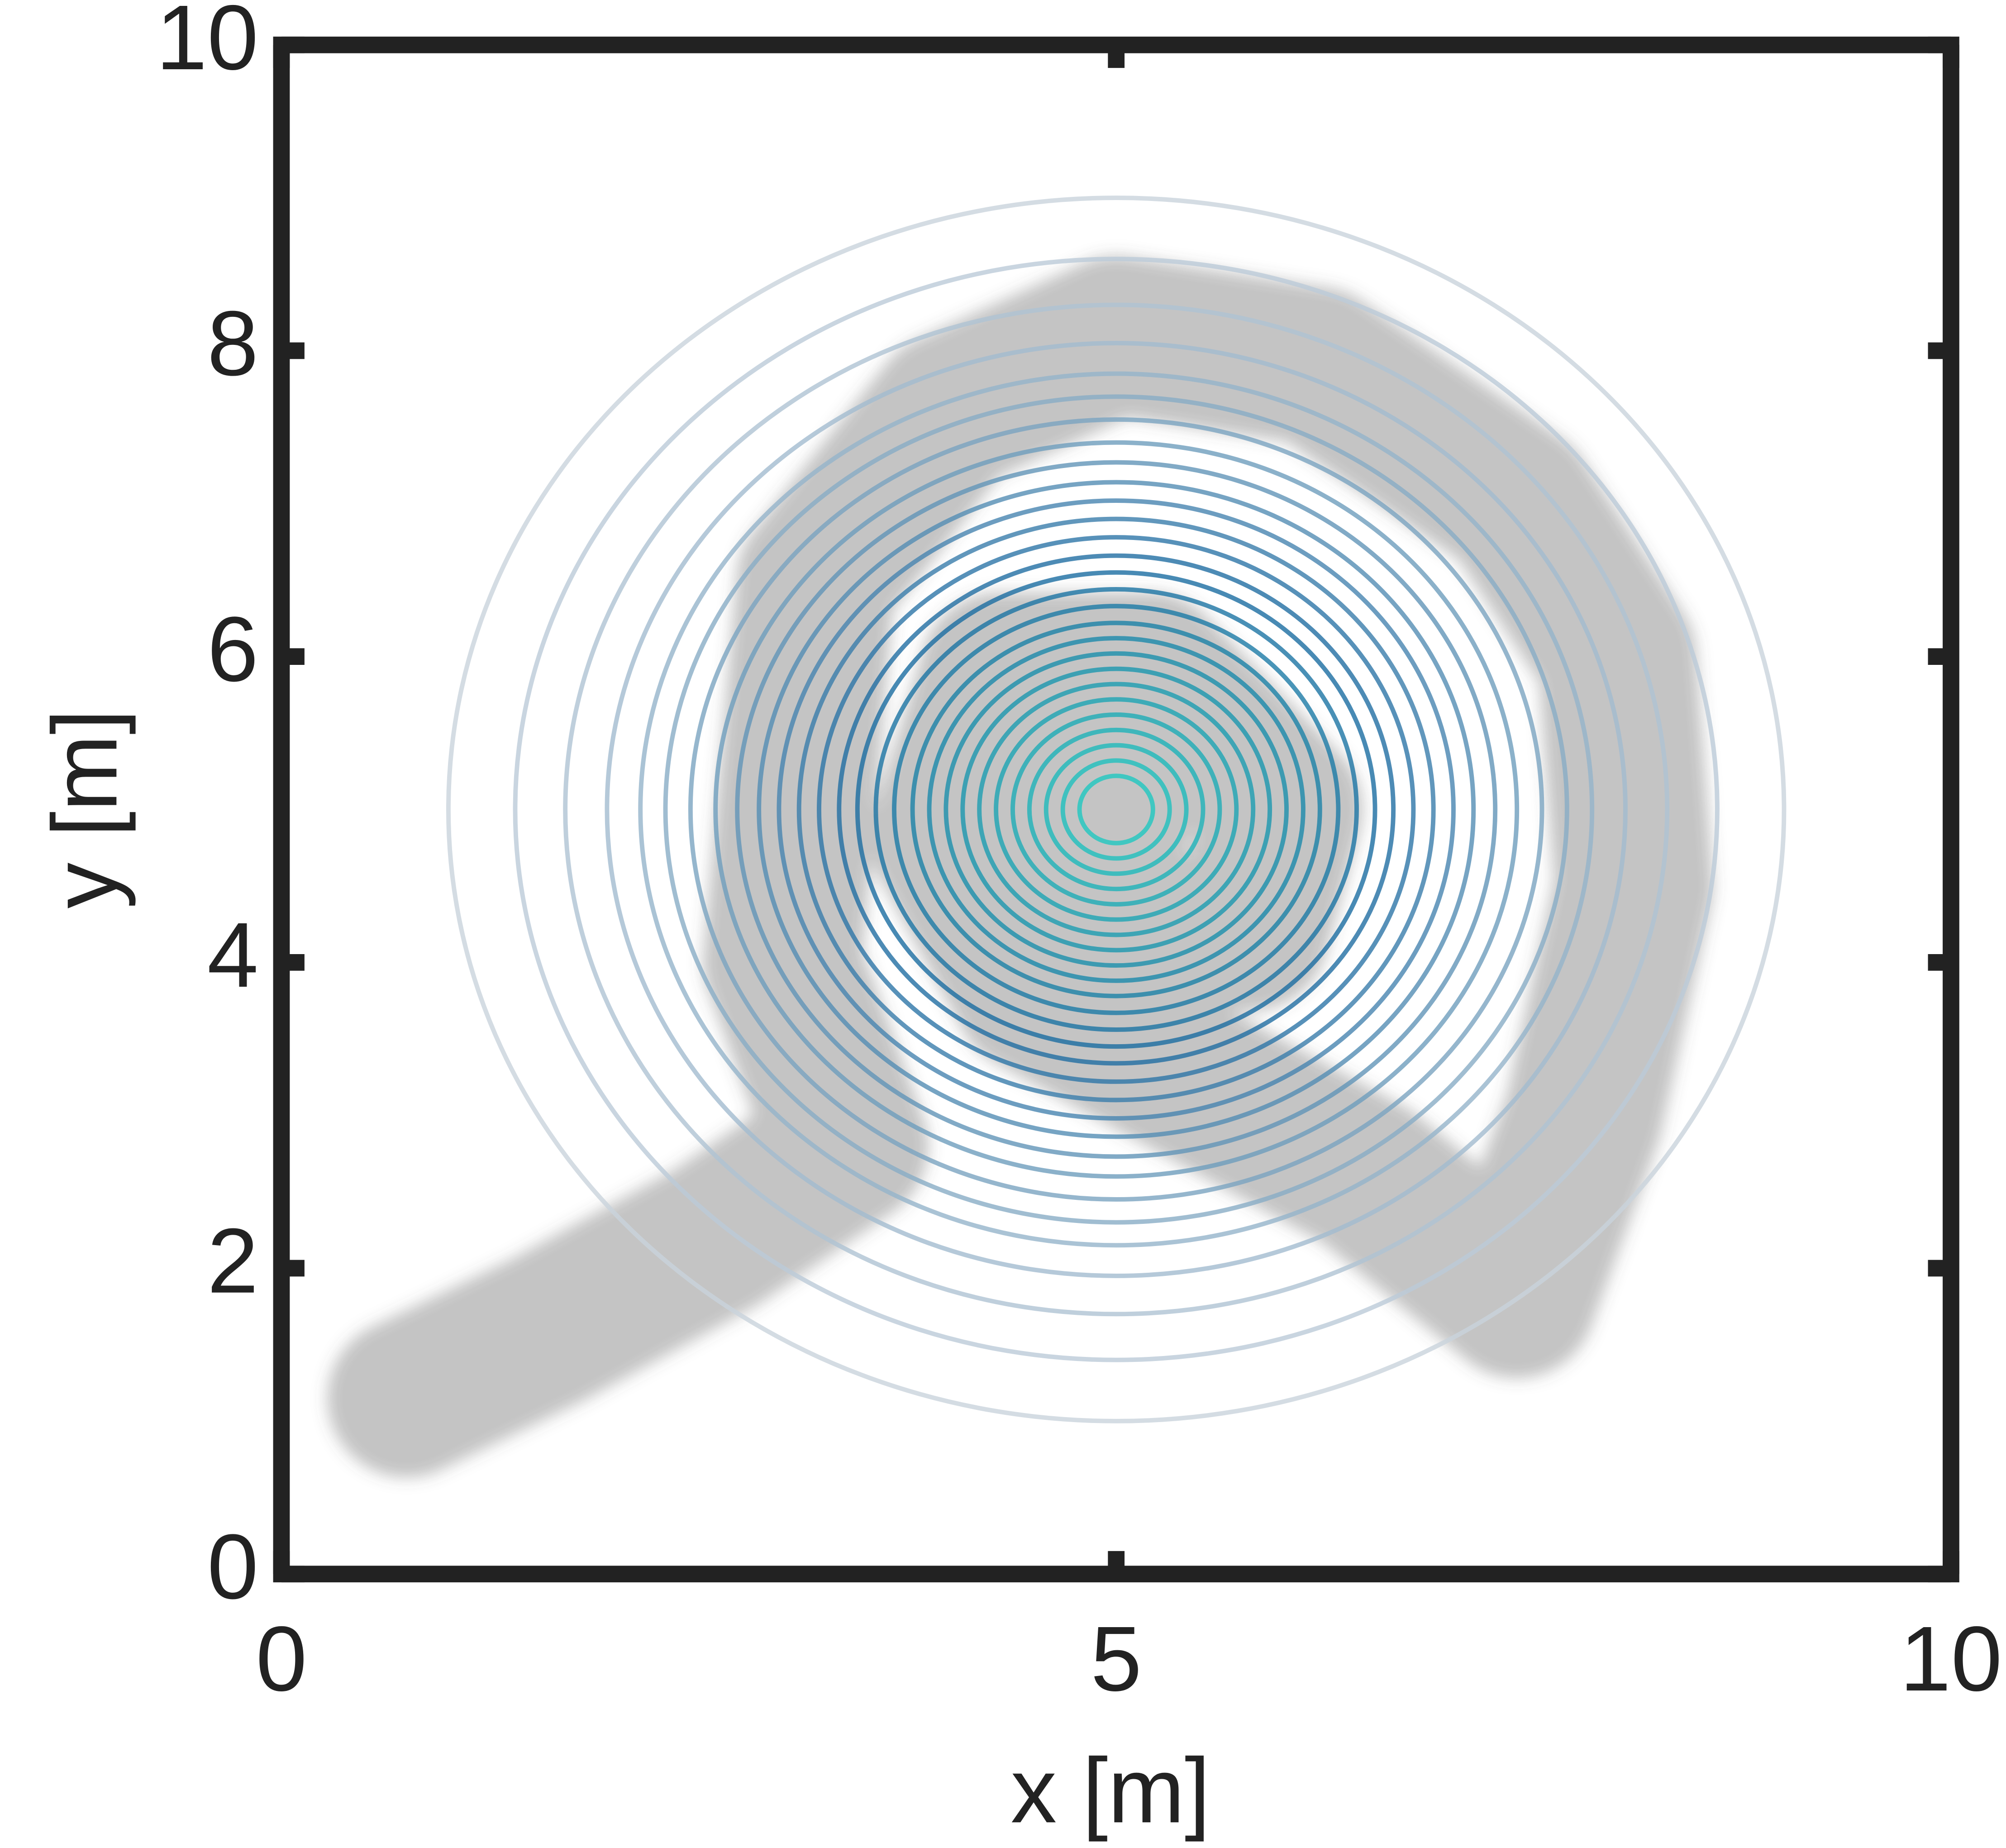 This screenshot has height=1848, width=2006. I want to click on x-tick-label: 0, so click(281, 1659).